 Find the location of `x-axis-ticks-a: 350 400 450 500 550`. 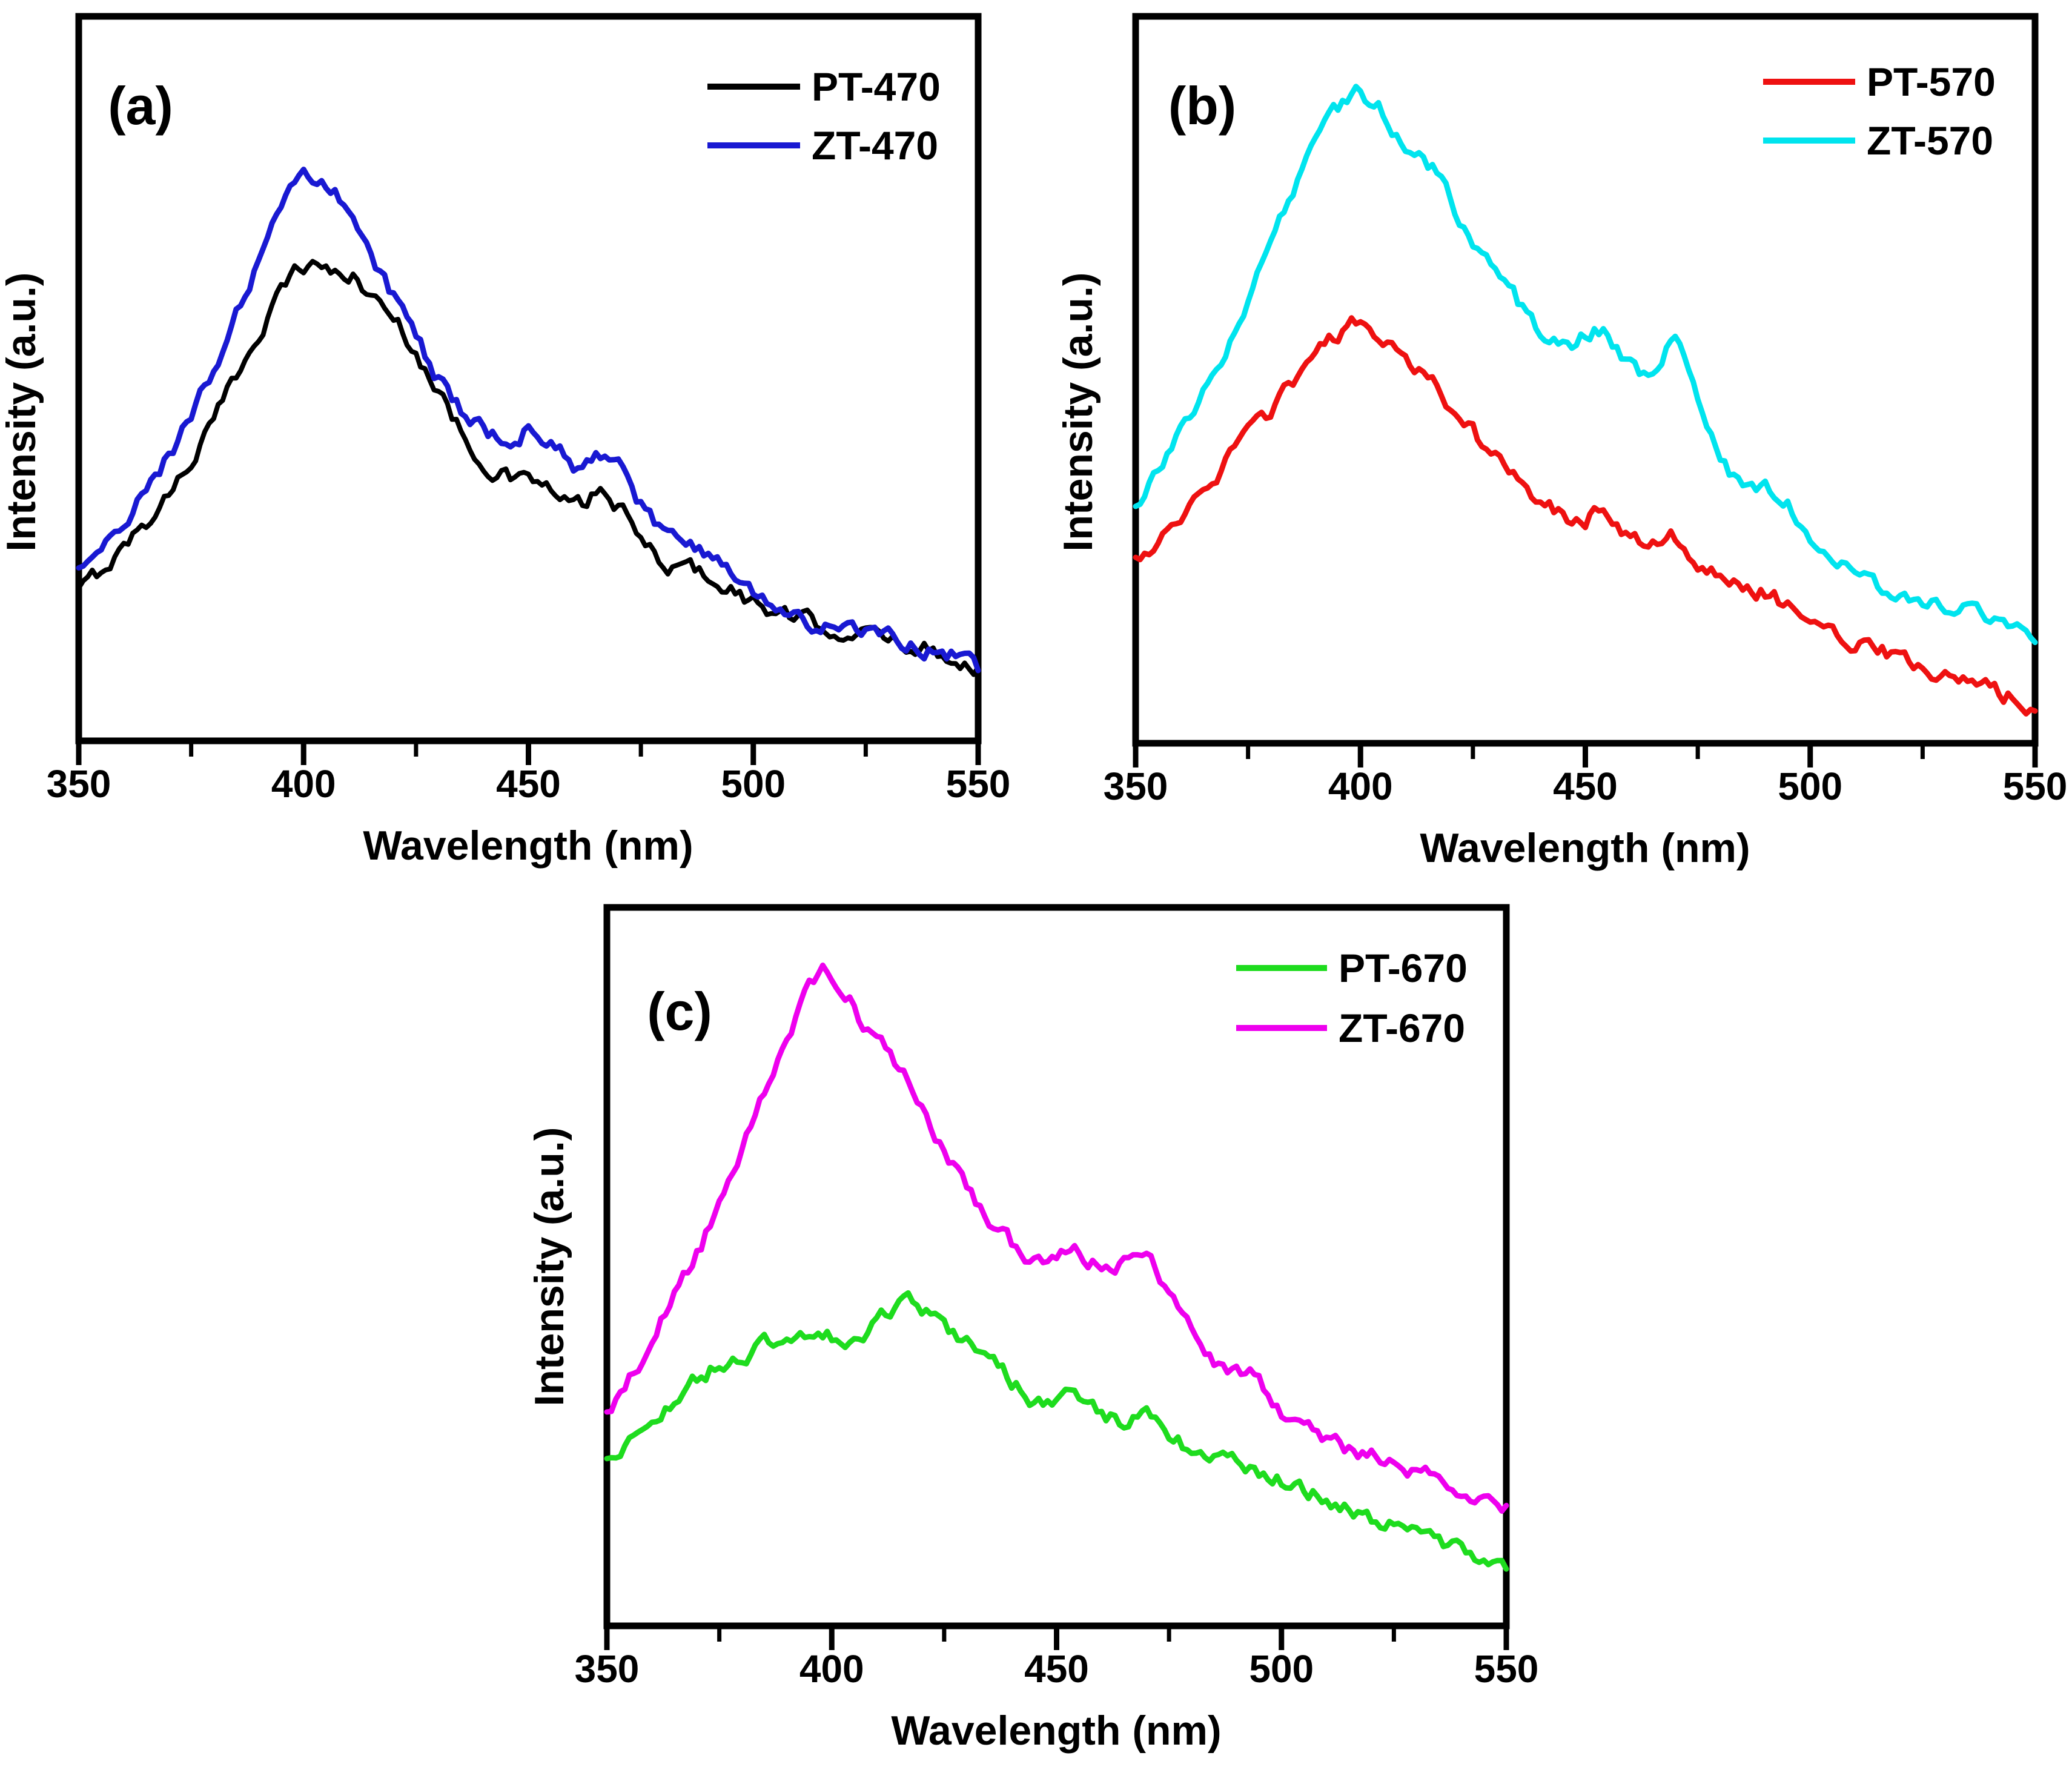

x-axis-ticks-a: 350 400 450 500 550 is located at coordinates (529, 773).